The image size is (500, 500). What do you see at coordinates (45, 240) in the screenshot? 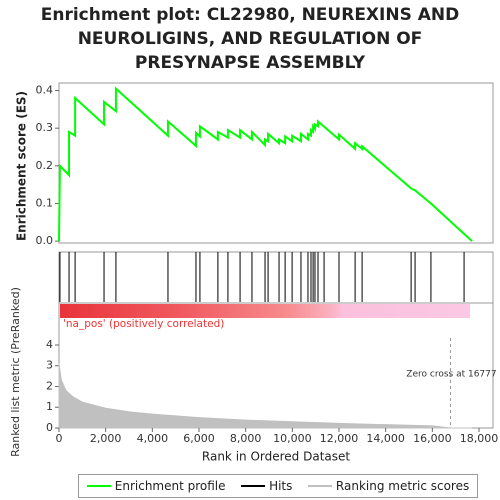
I see `y-tick-label: 0.0` at bounding box center [45, 240].